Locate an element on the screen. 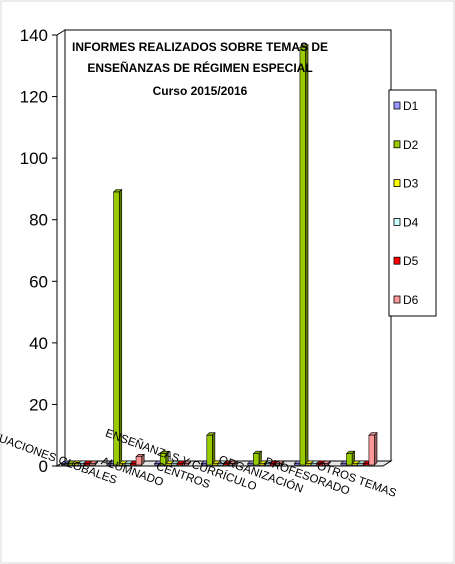 The height and width of the screenshot is (564, 455). y-tick-label: 60 is located at coordinates (38, 281).